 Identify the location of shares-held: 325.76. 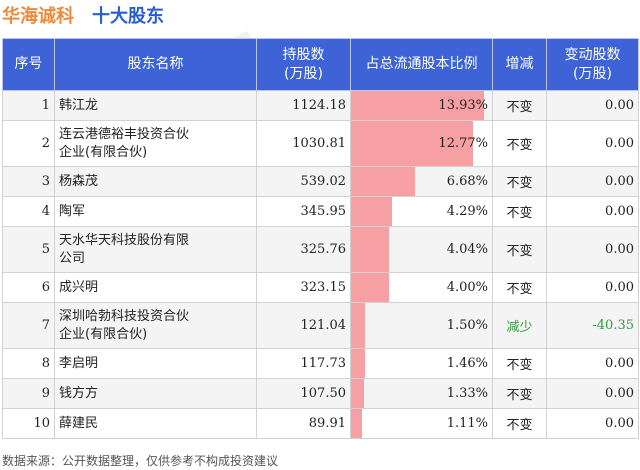
(303, 249).